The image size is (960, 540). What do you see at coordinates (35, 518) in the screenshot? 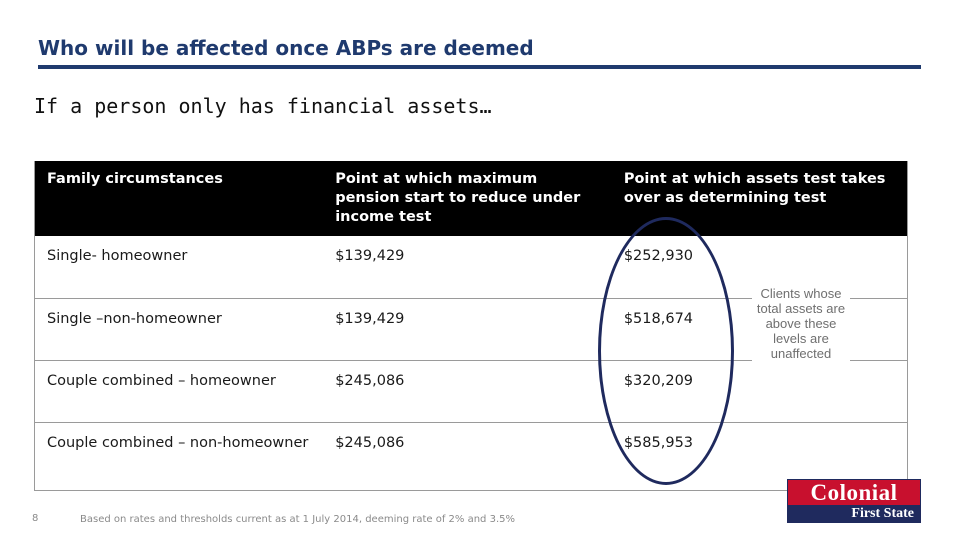
I see `page-number: 8` at bounding box center [35, 518].